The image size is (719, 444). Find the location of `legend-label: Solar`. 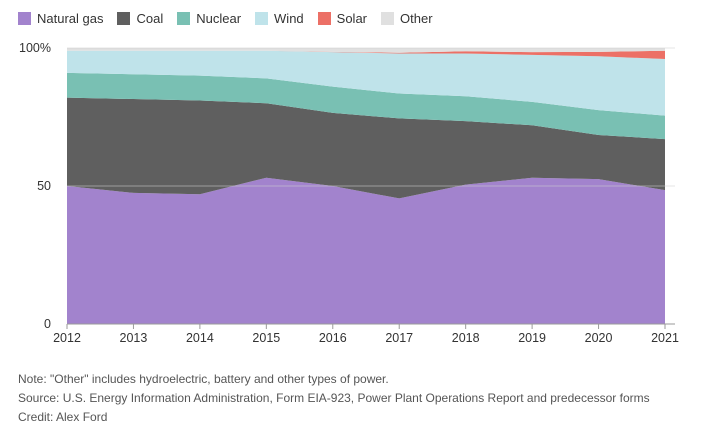

legend-label: Solar is located at coordinates (352, 18).